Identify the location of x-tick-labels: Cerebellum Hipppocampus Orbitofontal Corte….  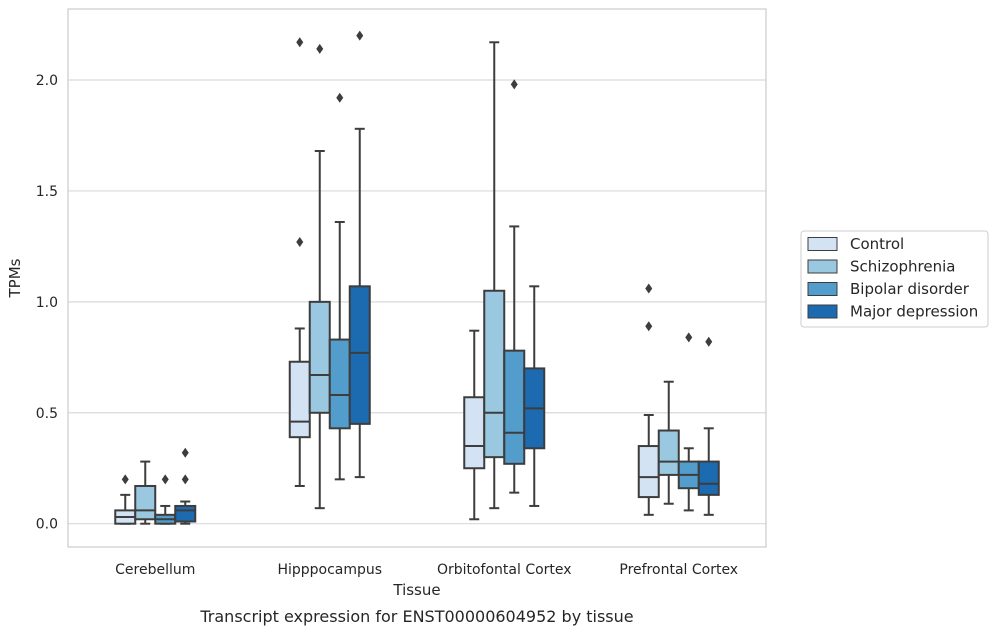
(426, 570).